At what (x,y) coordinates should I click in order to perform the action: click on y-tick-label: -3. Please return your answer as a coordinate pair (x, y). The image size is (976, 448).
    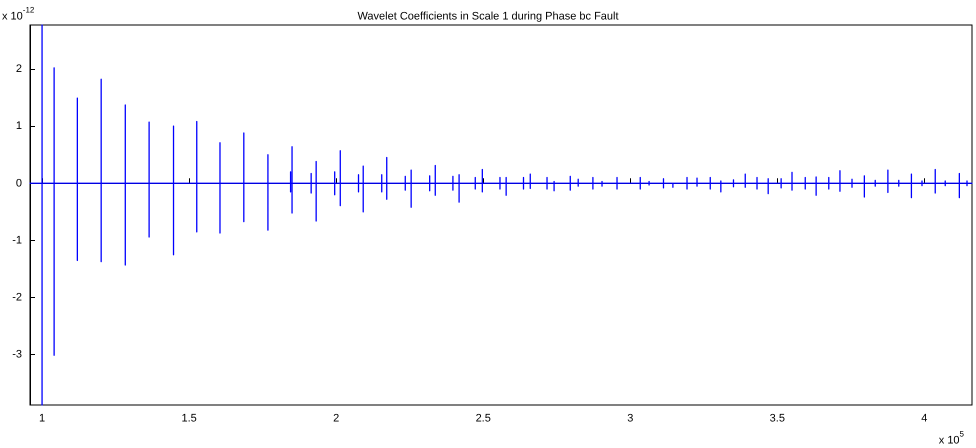
    Looking at the image, I should click on (17, 354).